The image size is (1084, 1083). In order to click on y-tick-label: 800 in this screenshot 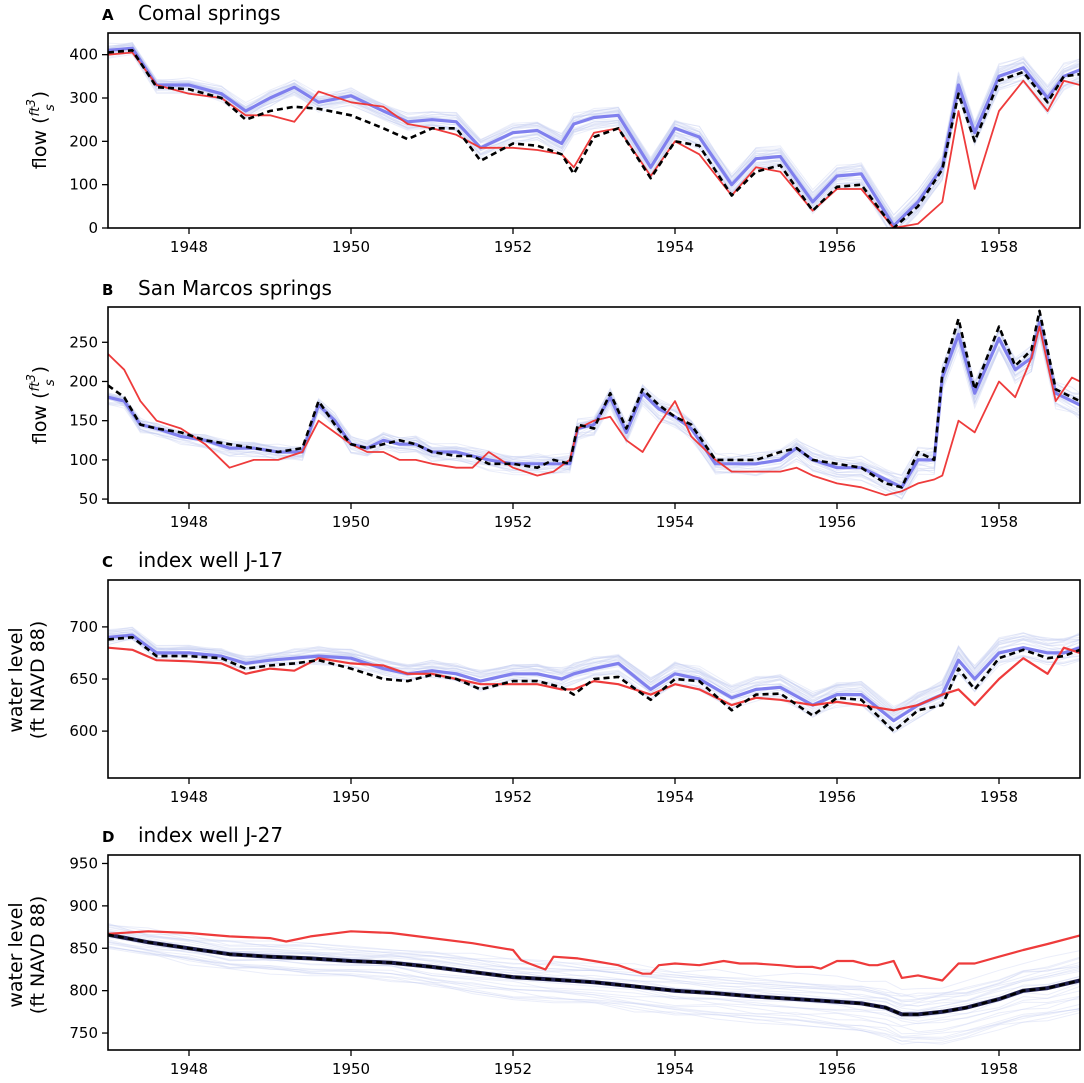, I will do `click(83, 991)`.